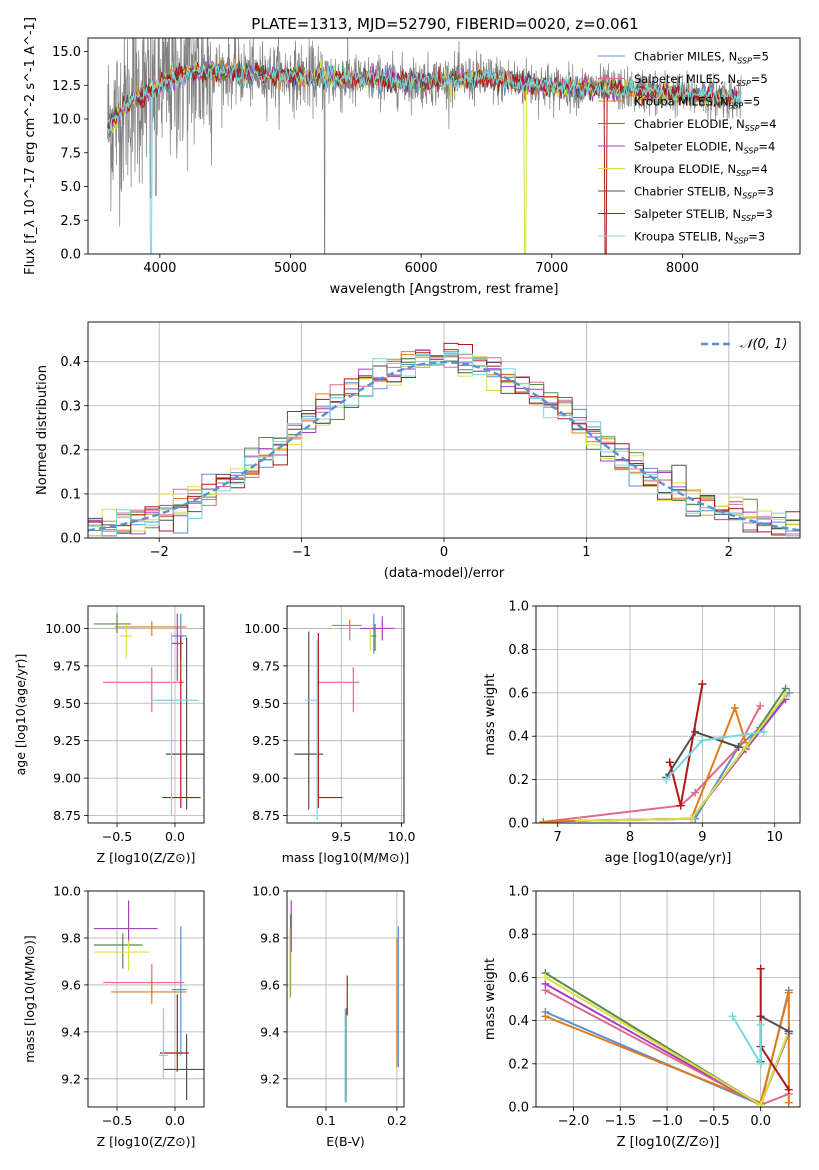  I want to click on tick-label-x: −1, so click(301, 552).